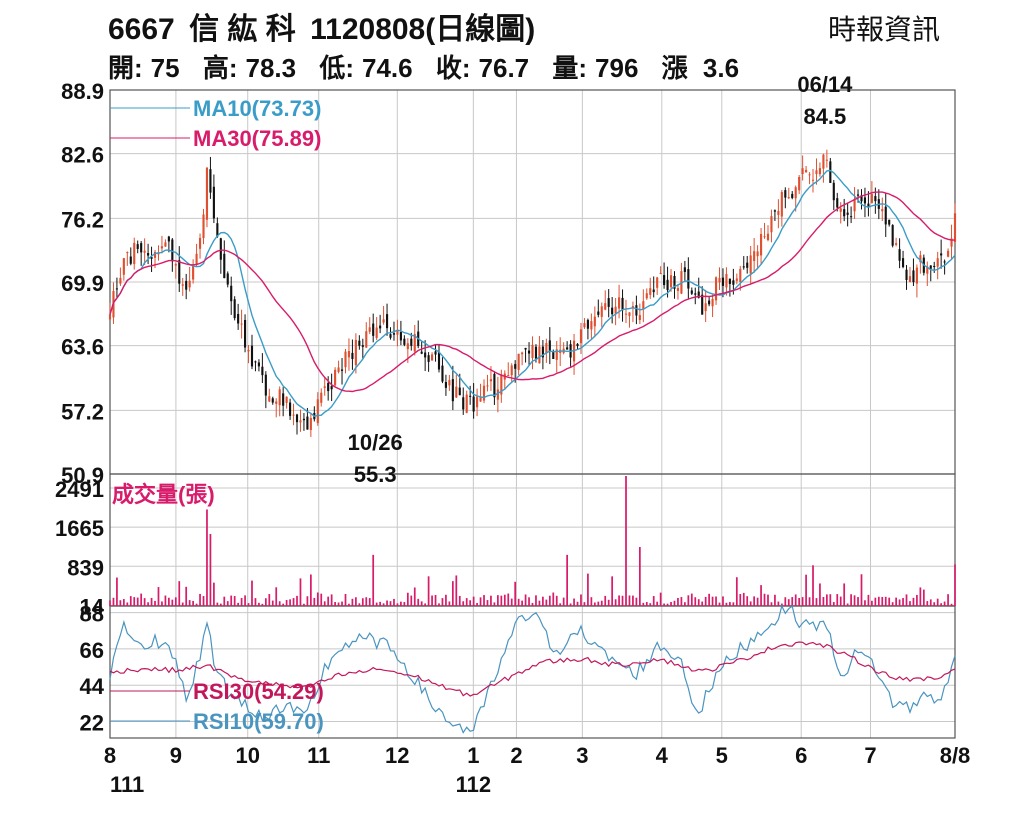 The width and height of the screenshot is (1024, 819). Describe the element at coordinates (532, 669) in the screenshot. I see `rsi30-line` at that location.